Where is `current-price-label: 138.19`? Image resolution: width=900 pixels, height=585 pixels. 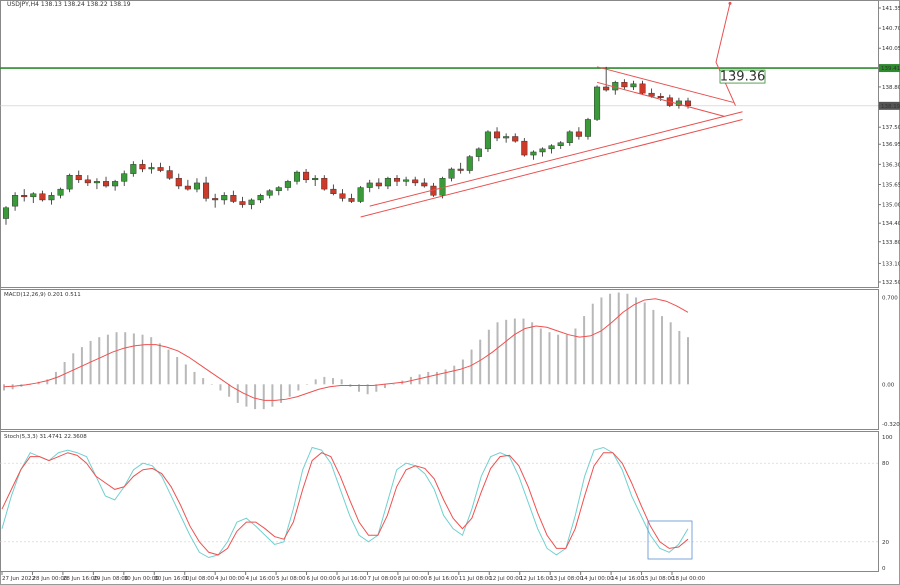
current-price-label: 138.19 is located at coordinates (890, 107).